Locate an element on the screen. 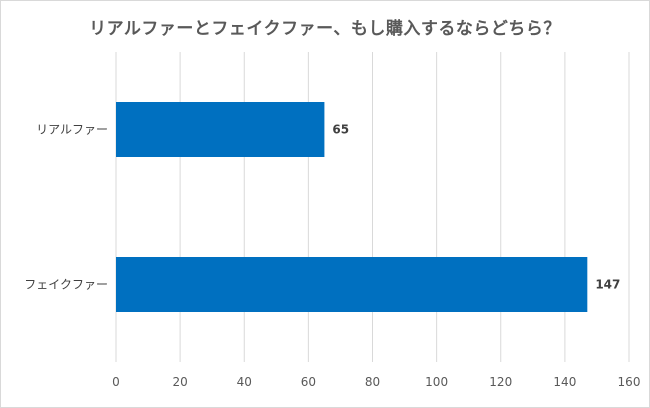  data-label-1: 147 is located at coordinates (607, 285).